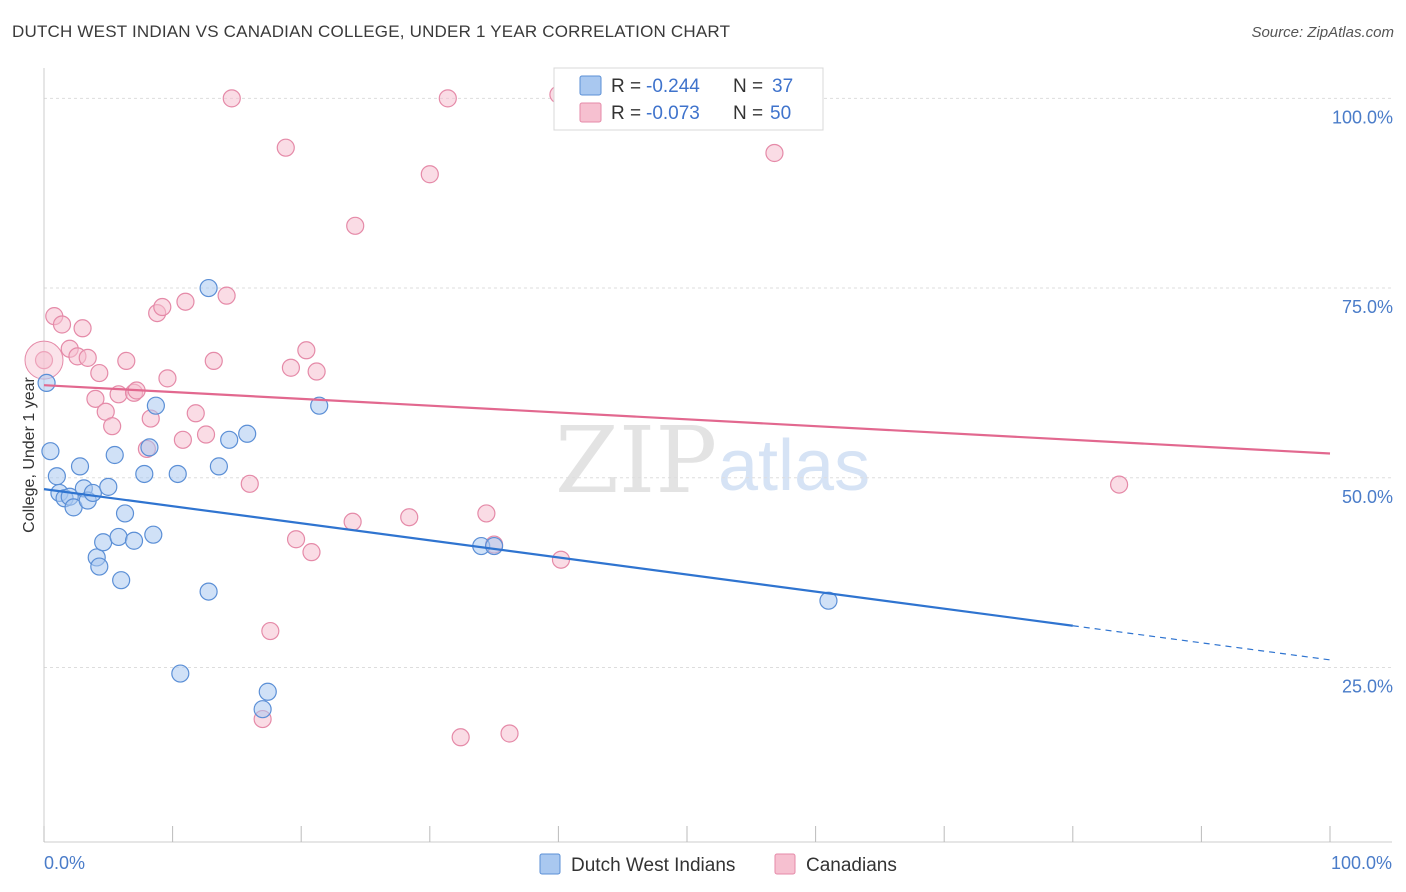  I want to click on y-tick-label: 50.0%, so click(1367, 497).